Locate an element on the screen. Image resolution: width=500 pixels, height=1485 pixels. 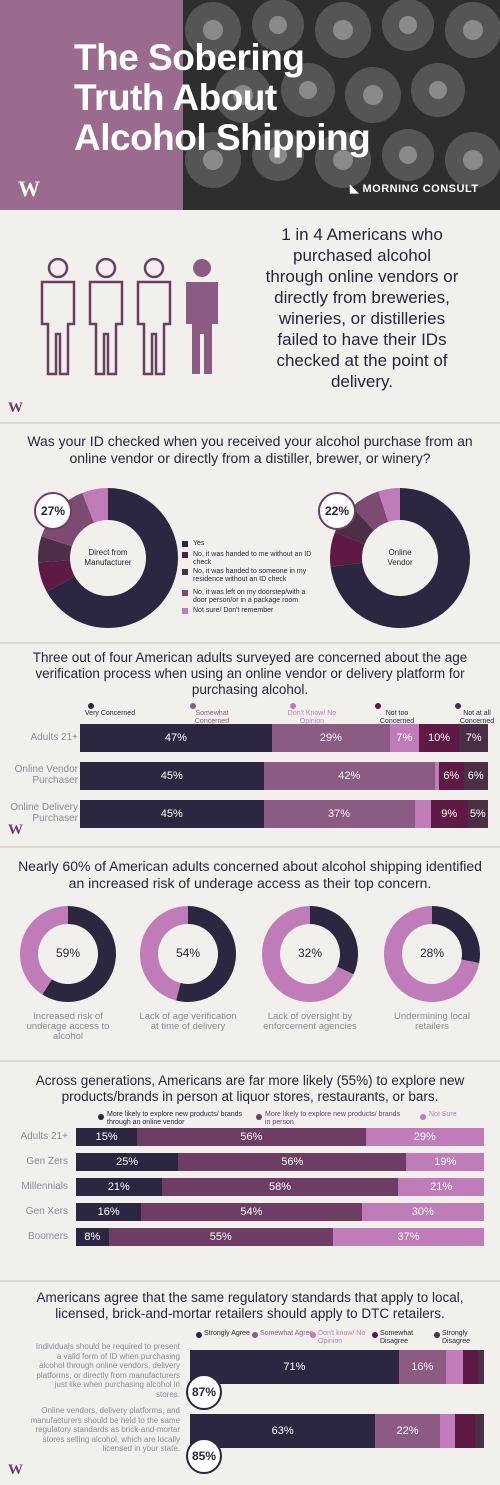
bar-row: 21% 58% 21% is located at coordinates (280, 1187).